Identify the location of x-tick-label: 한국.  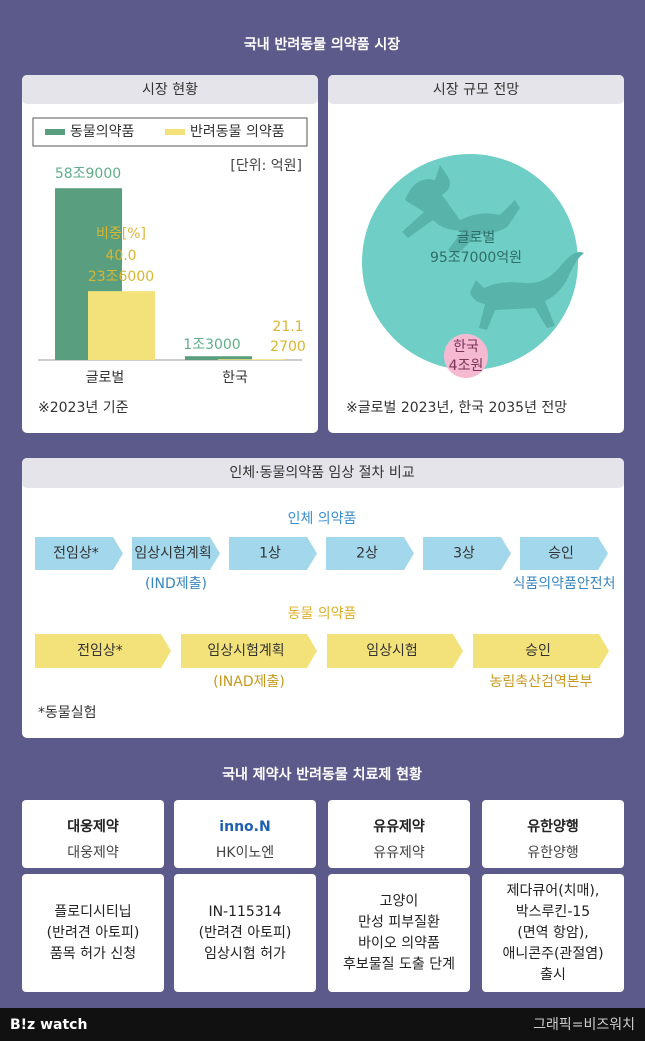
(235, 378).